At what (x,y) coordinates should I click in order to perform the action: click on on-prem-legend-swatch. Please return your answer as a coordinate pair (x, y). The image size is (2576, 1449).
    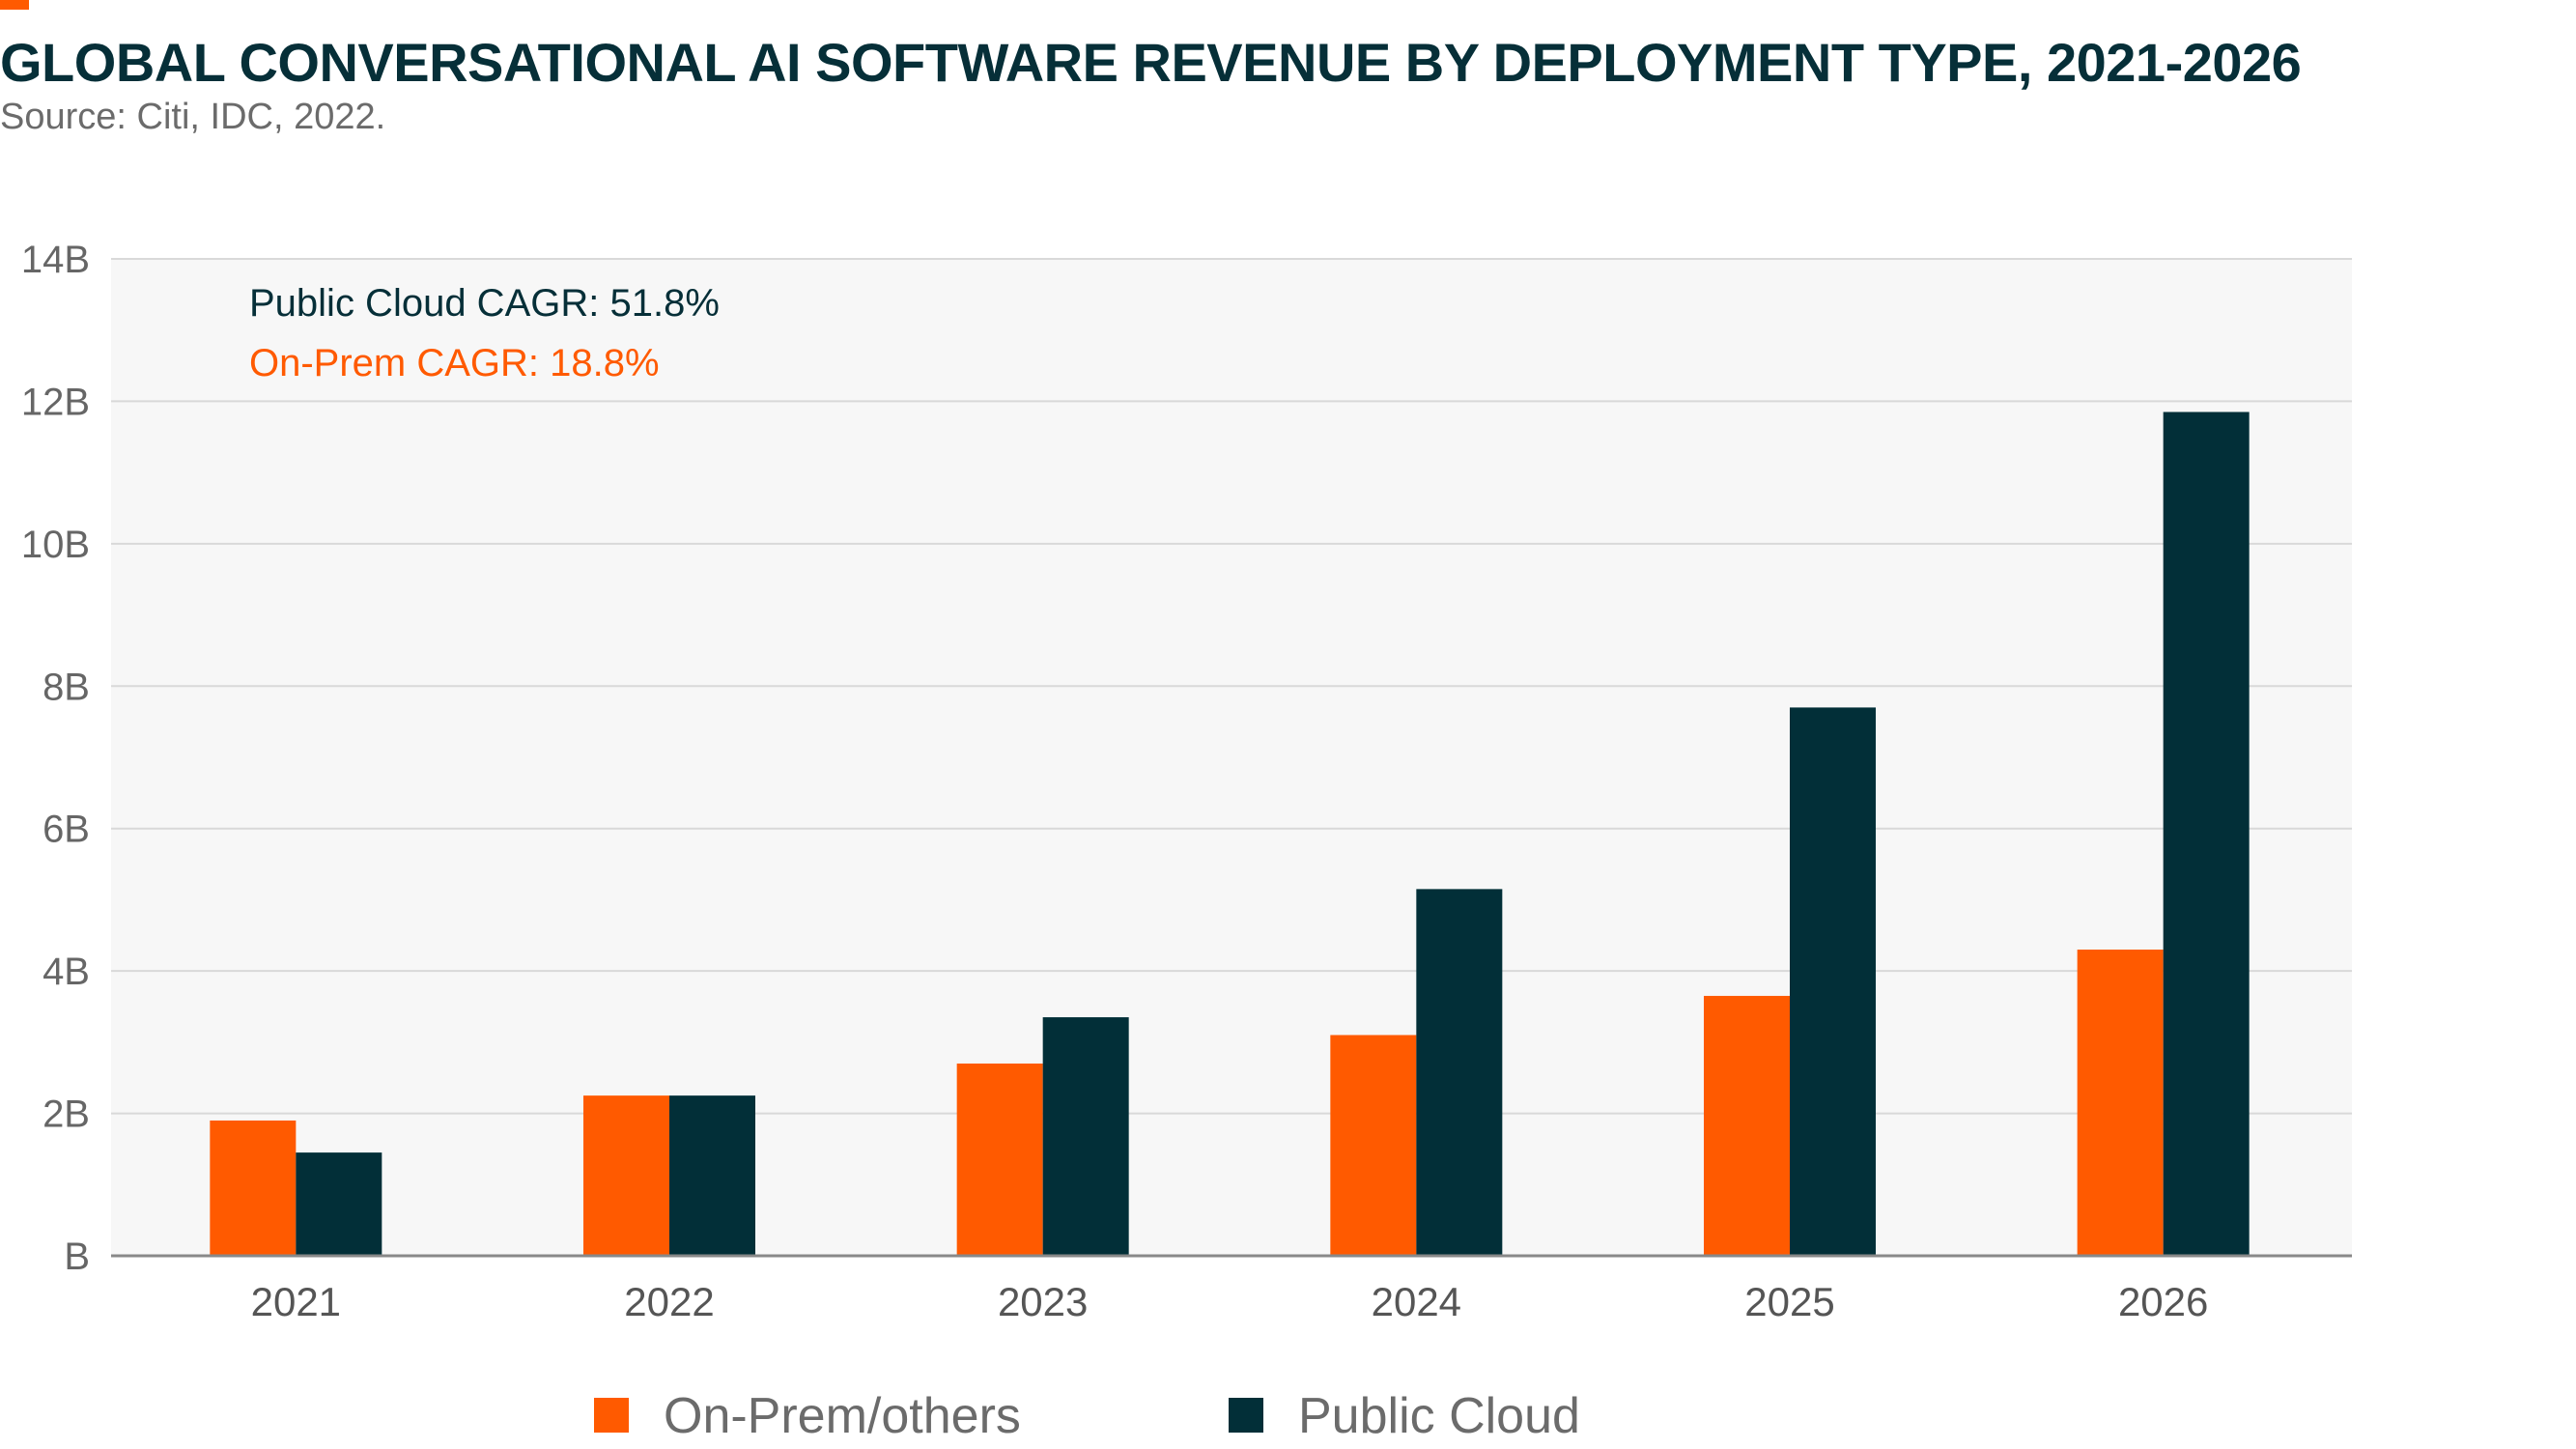
    Looking at the image, I should click on (611, 1415).